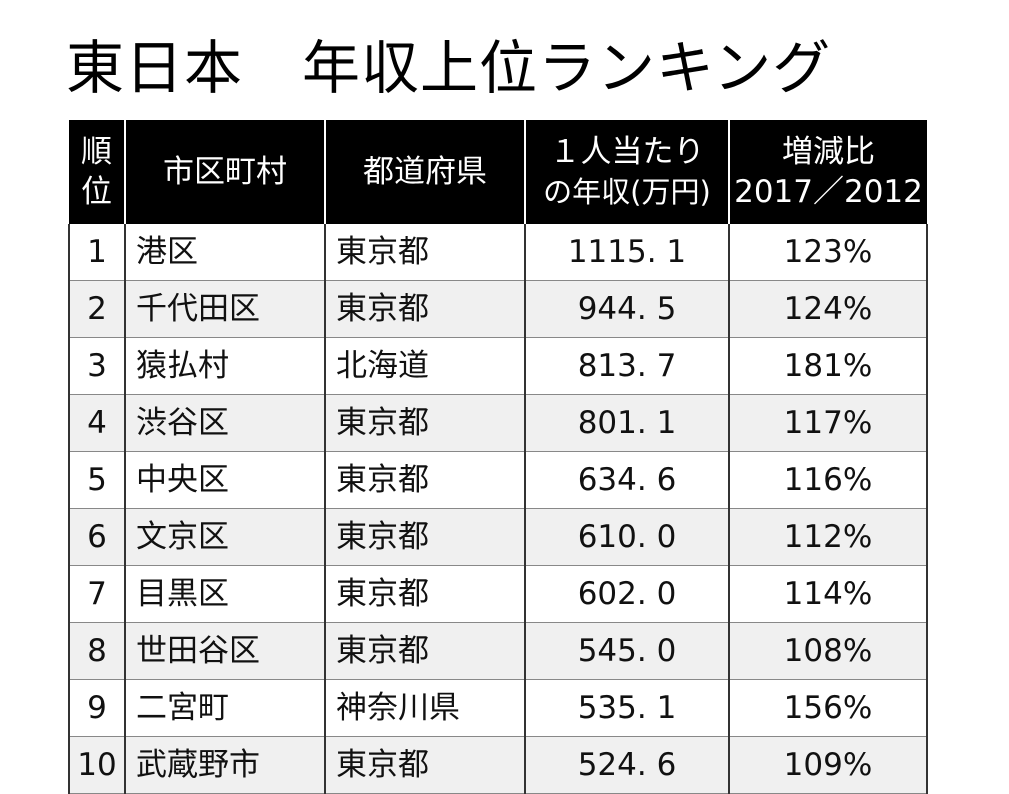 The width and height of the screenshot is (1009, 794). I want to click on header-income: １人当たり の年収(万円), so click(626, 172).